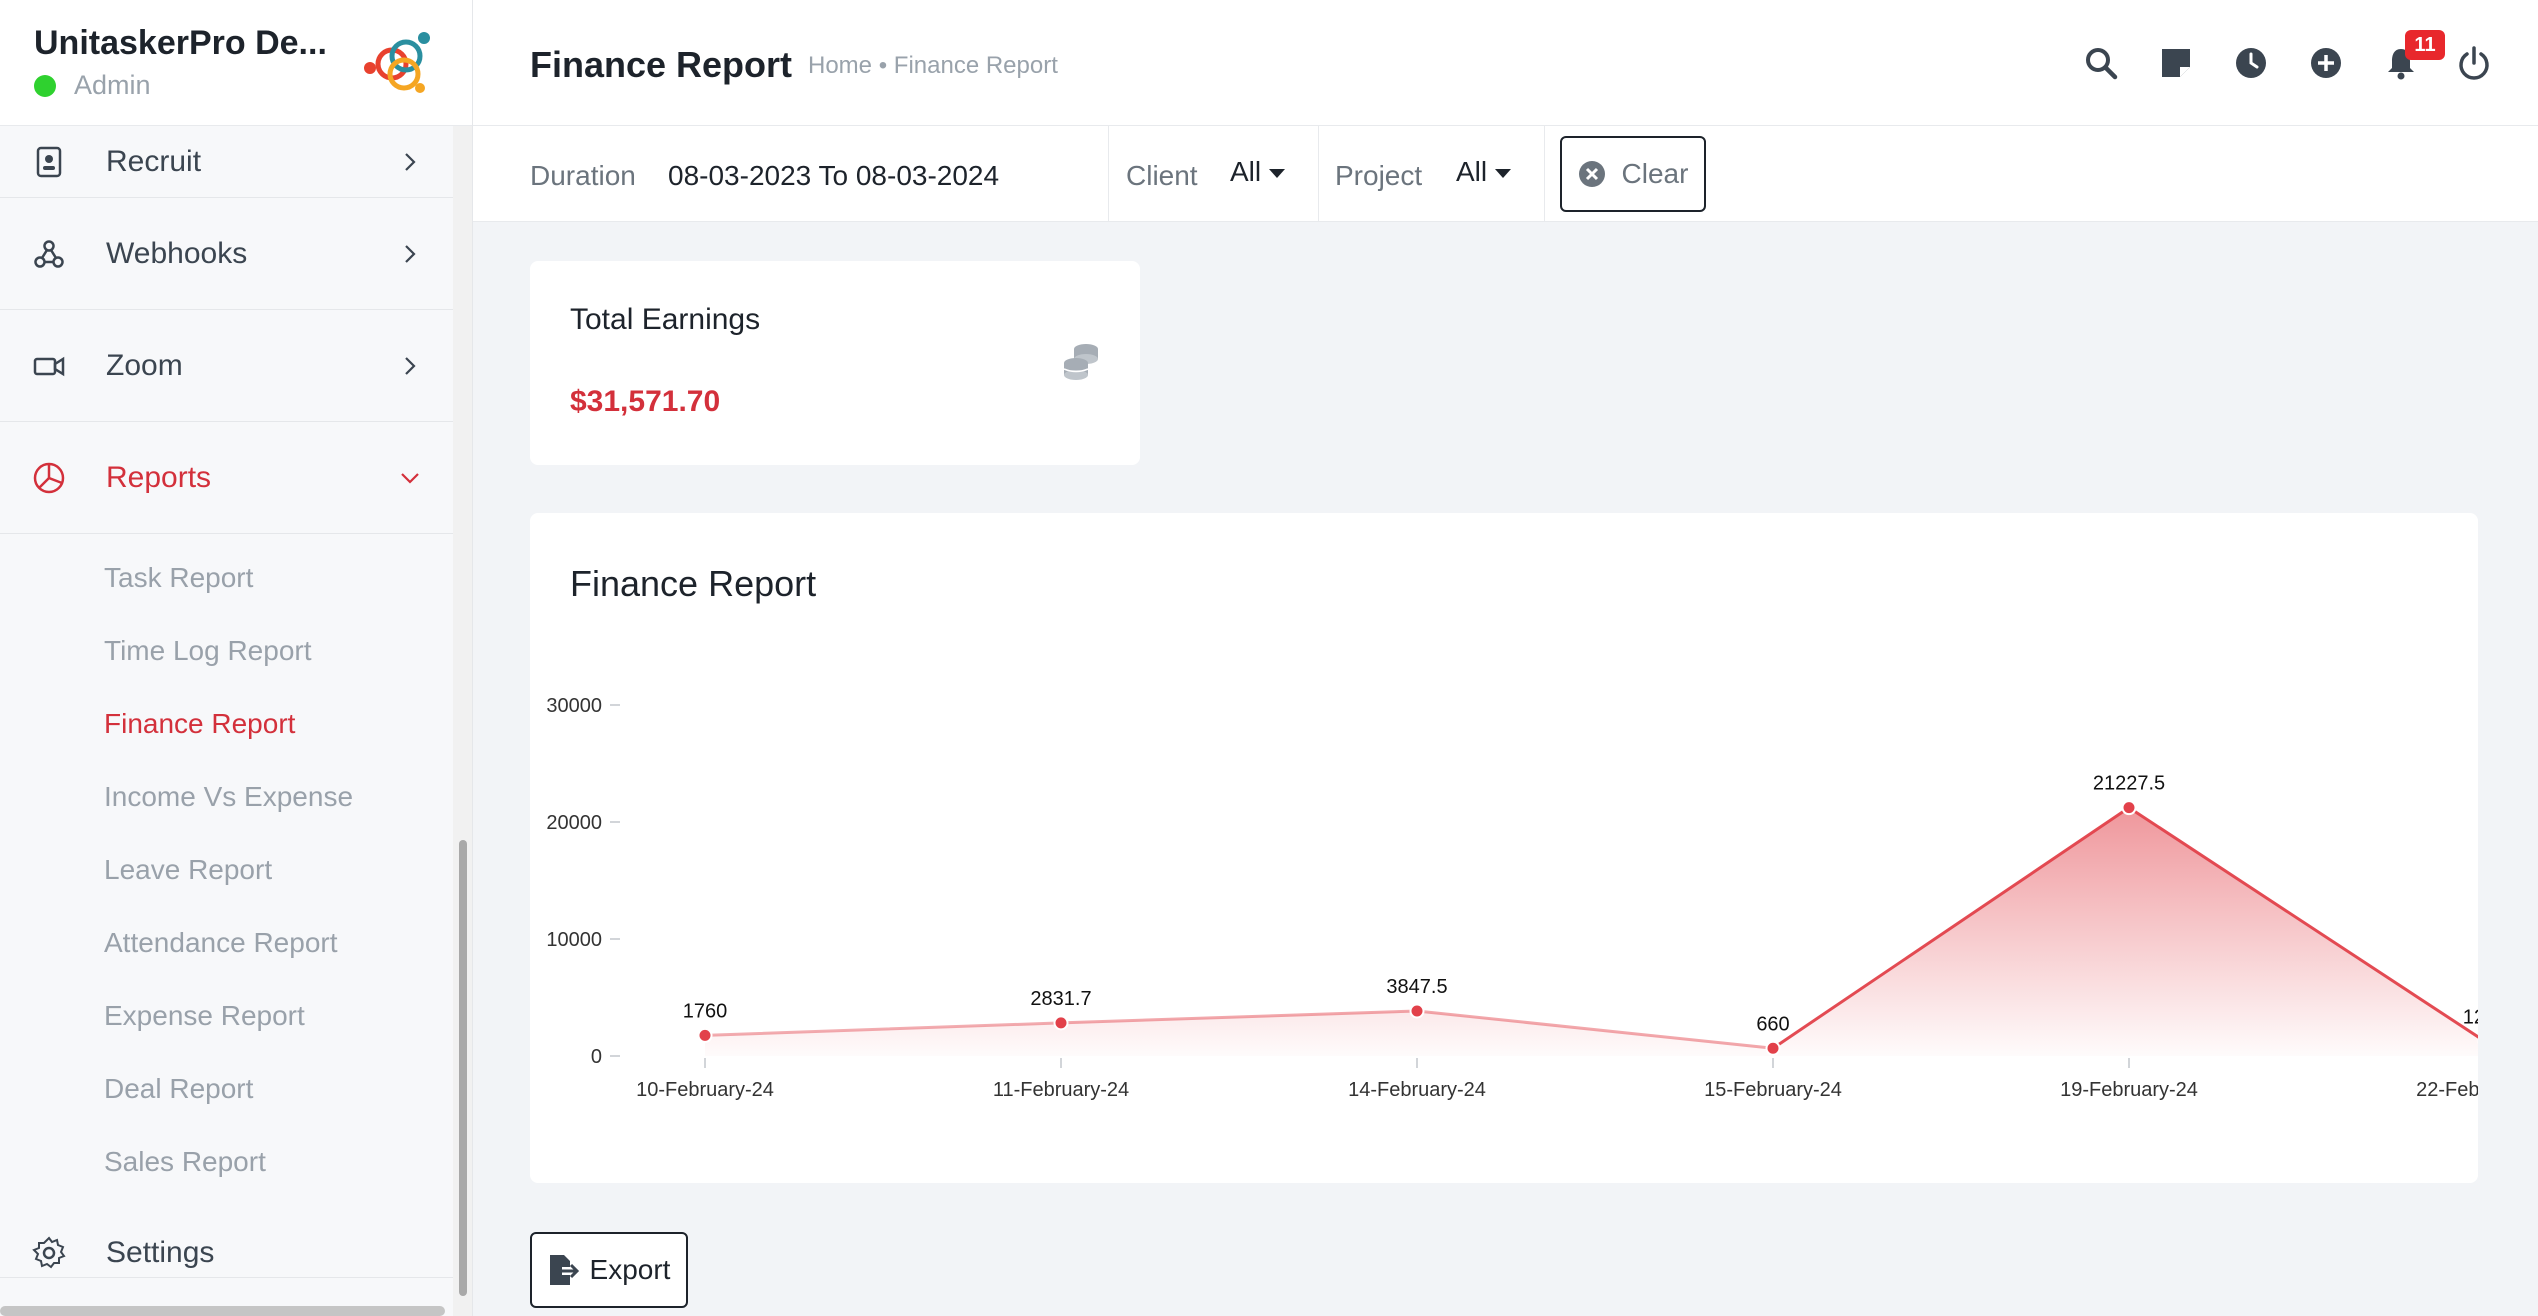 This screenshot has width=2538, height=1316. I want to click on file-export-icon, so click(564, 1270).